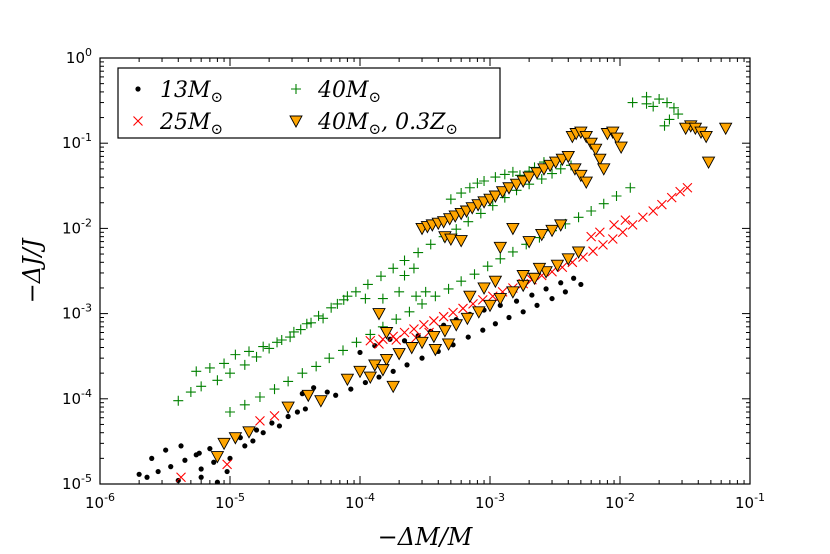 The height and width of the screenshot is (554, 830). I want to click on y-tick-label: 10⁻¹, so click(77, 141).